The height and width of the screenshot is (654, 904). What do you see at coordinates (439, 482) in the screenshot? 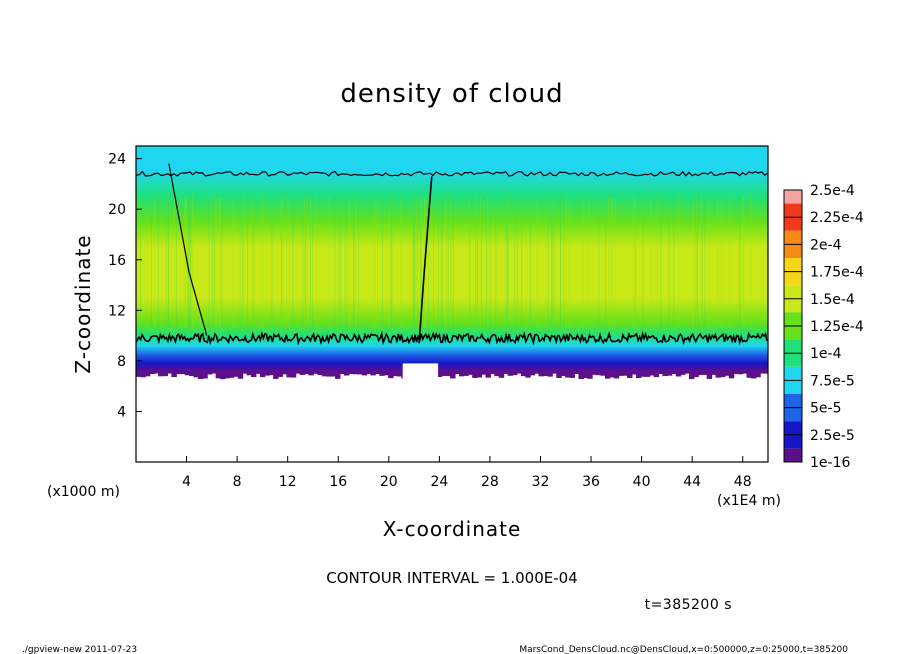
I see `x-tick-label: 24` at bounding box center [439, 482].